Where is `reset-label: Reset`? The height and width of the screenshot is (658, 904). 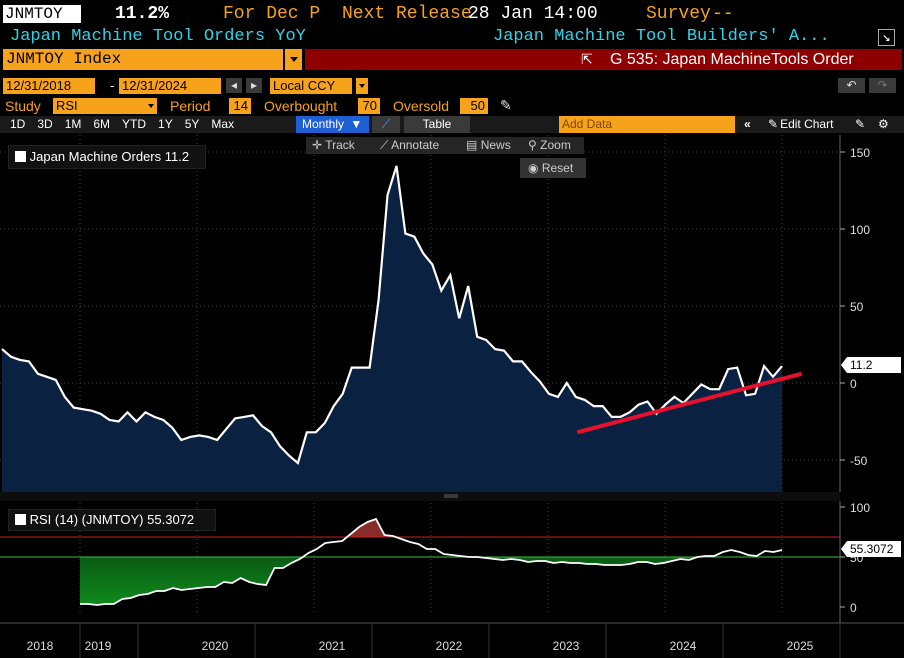
reset-label: Reset is located at coordinates (557, 168).